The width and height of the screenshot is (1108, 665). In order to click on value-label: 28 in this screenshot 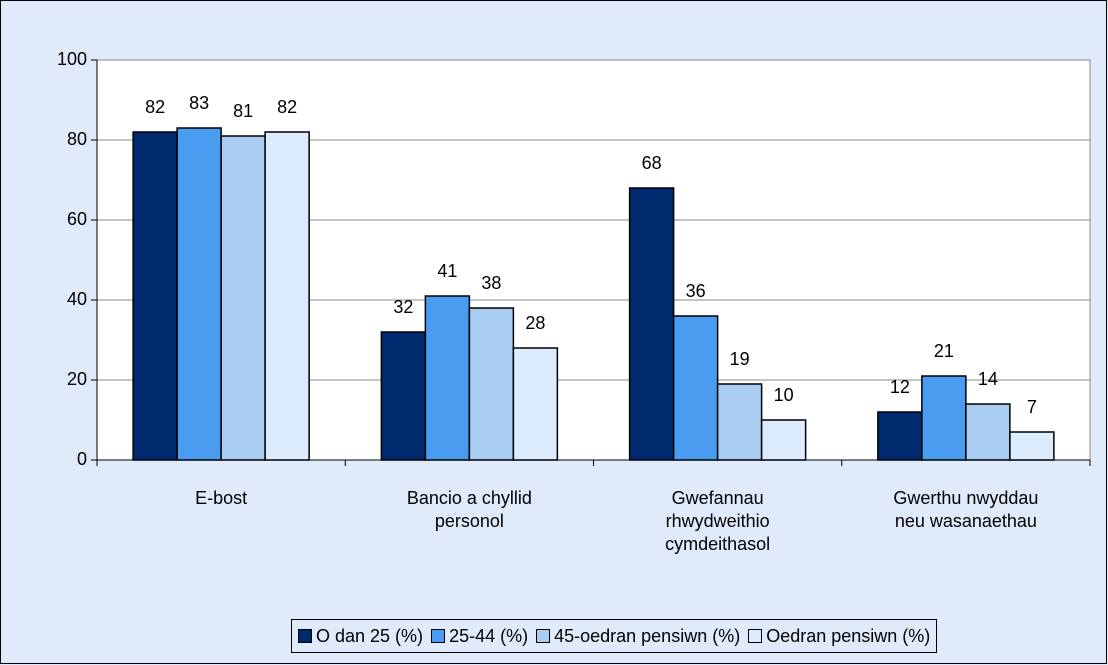, I will do `click(535, 323)`.